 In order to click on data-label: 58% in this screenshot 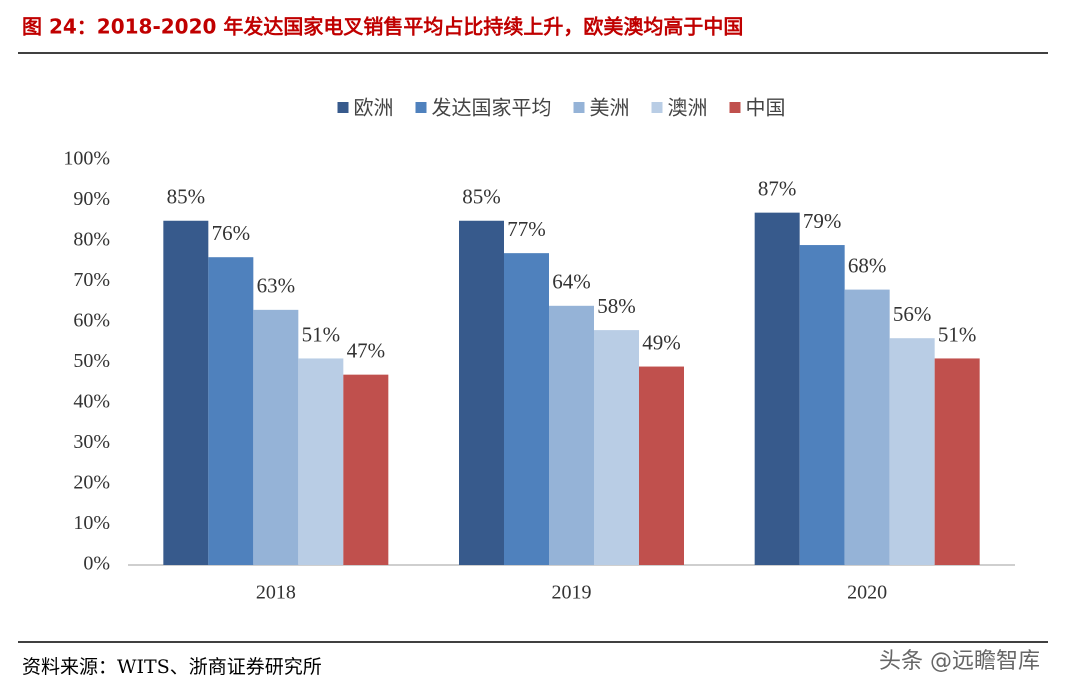, I will do `click(616, 306)`.